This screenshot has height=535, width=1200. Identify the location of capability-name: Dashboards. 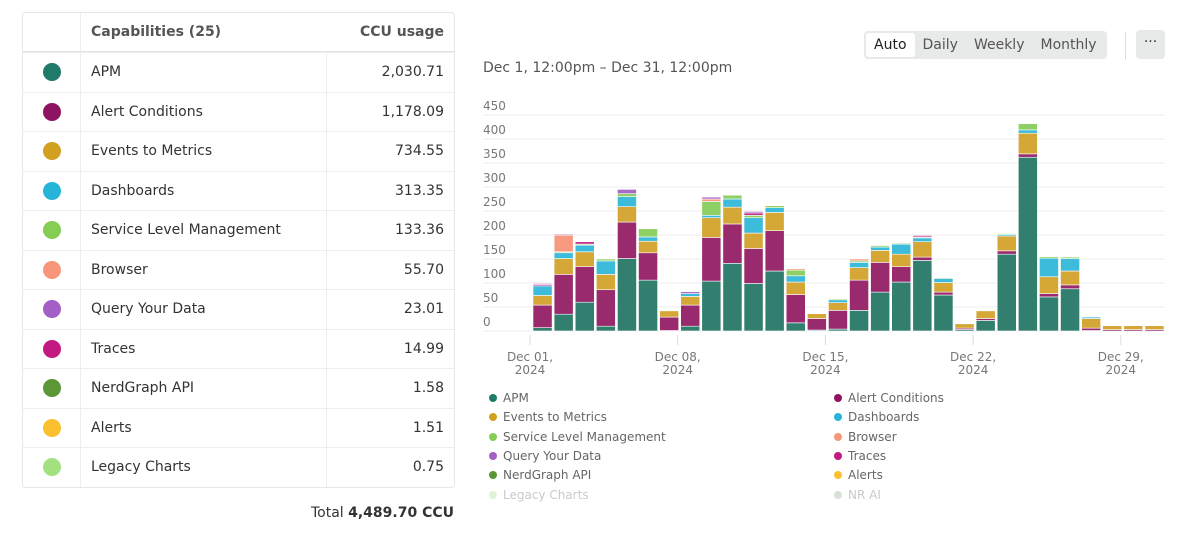
(204, 190).